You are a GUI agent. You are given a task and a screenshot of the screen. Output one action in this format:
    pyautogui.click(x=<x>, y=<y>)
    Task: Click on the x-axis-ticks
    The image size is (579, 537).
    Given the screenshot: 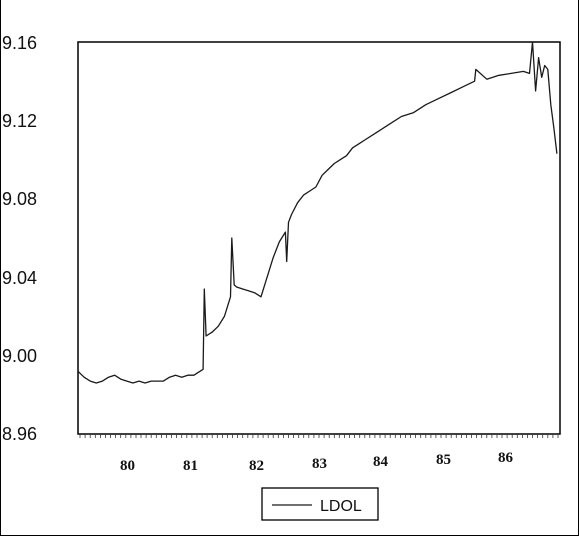 What is the action you would take?
    pyautogui.click(x=319, y=436)
    